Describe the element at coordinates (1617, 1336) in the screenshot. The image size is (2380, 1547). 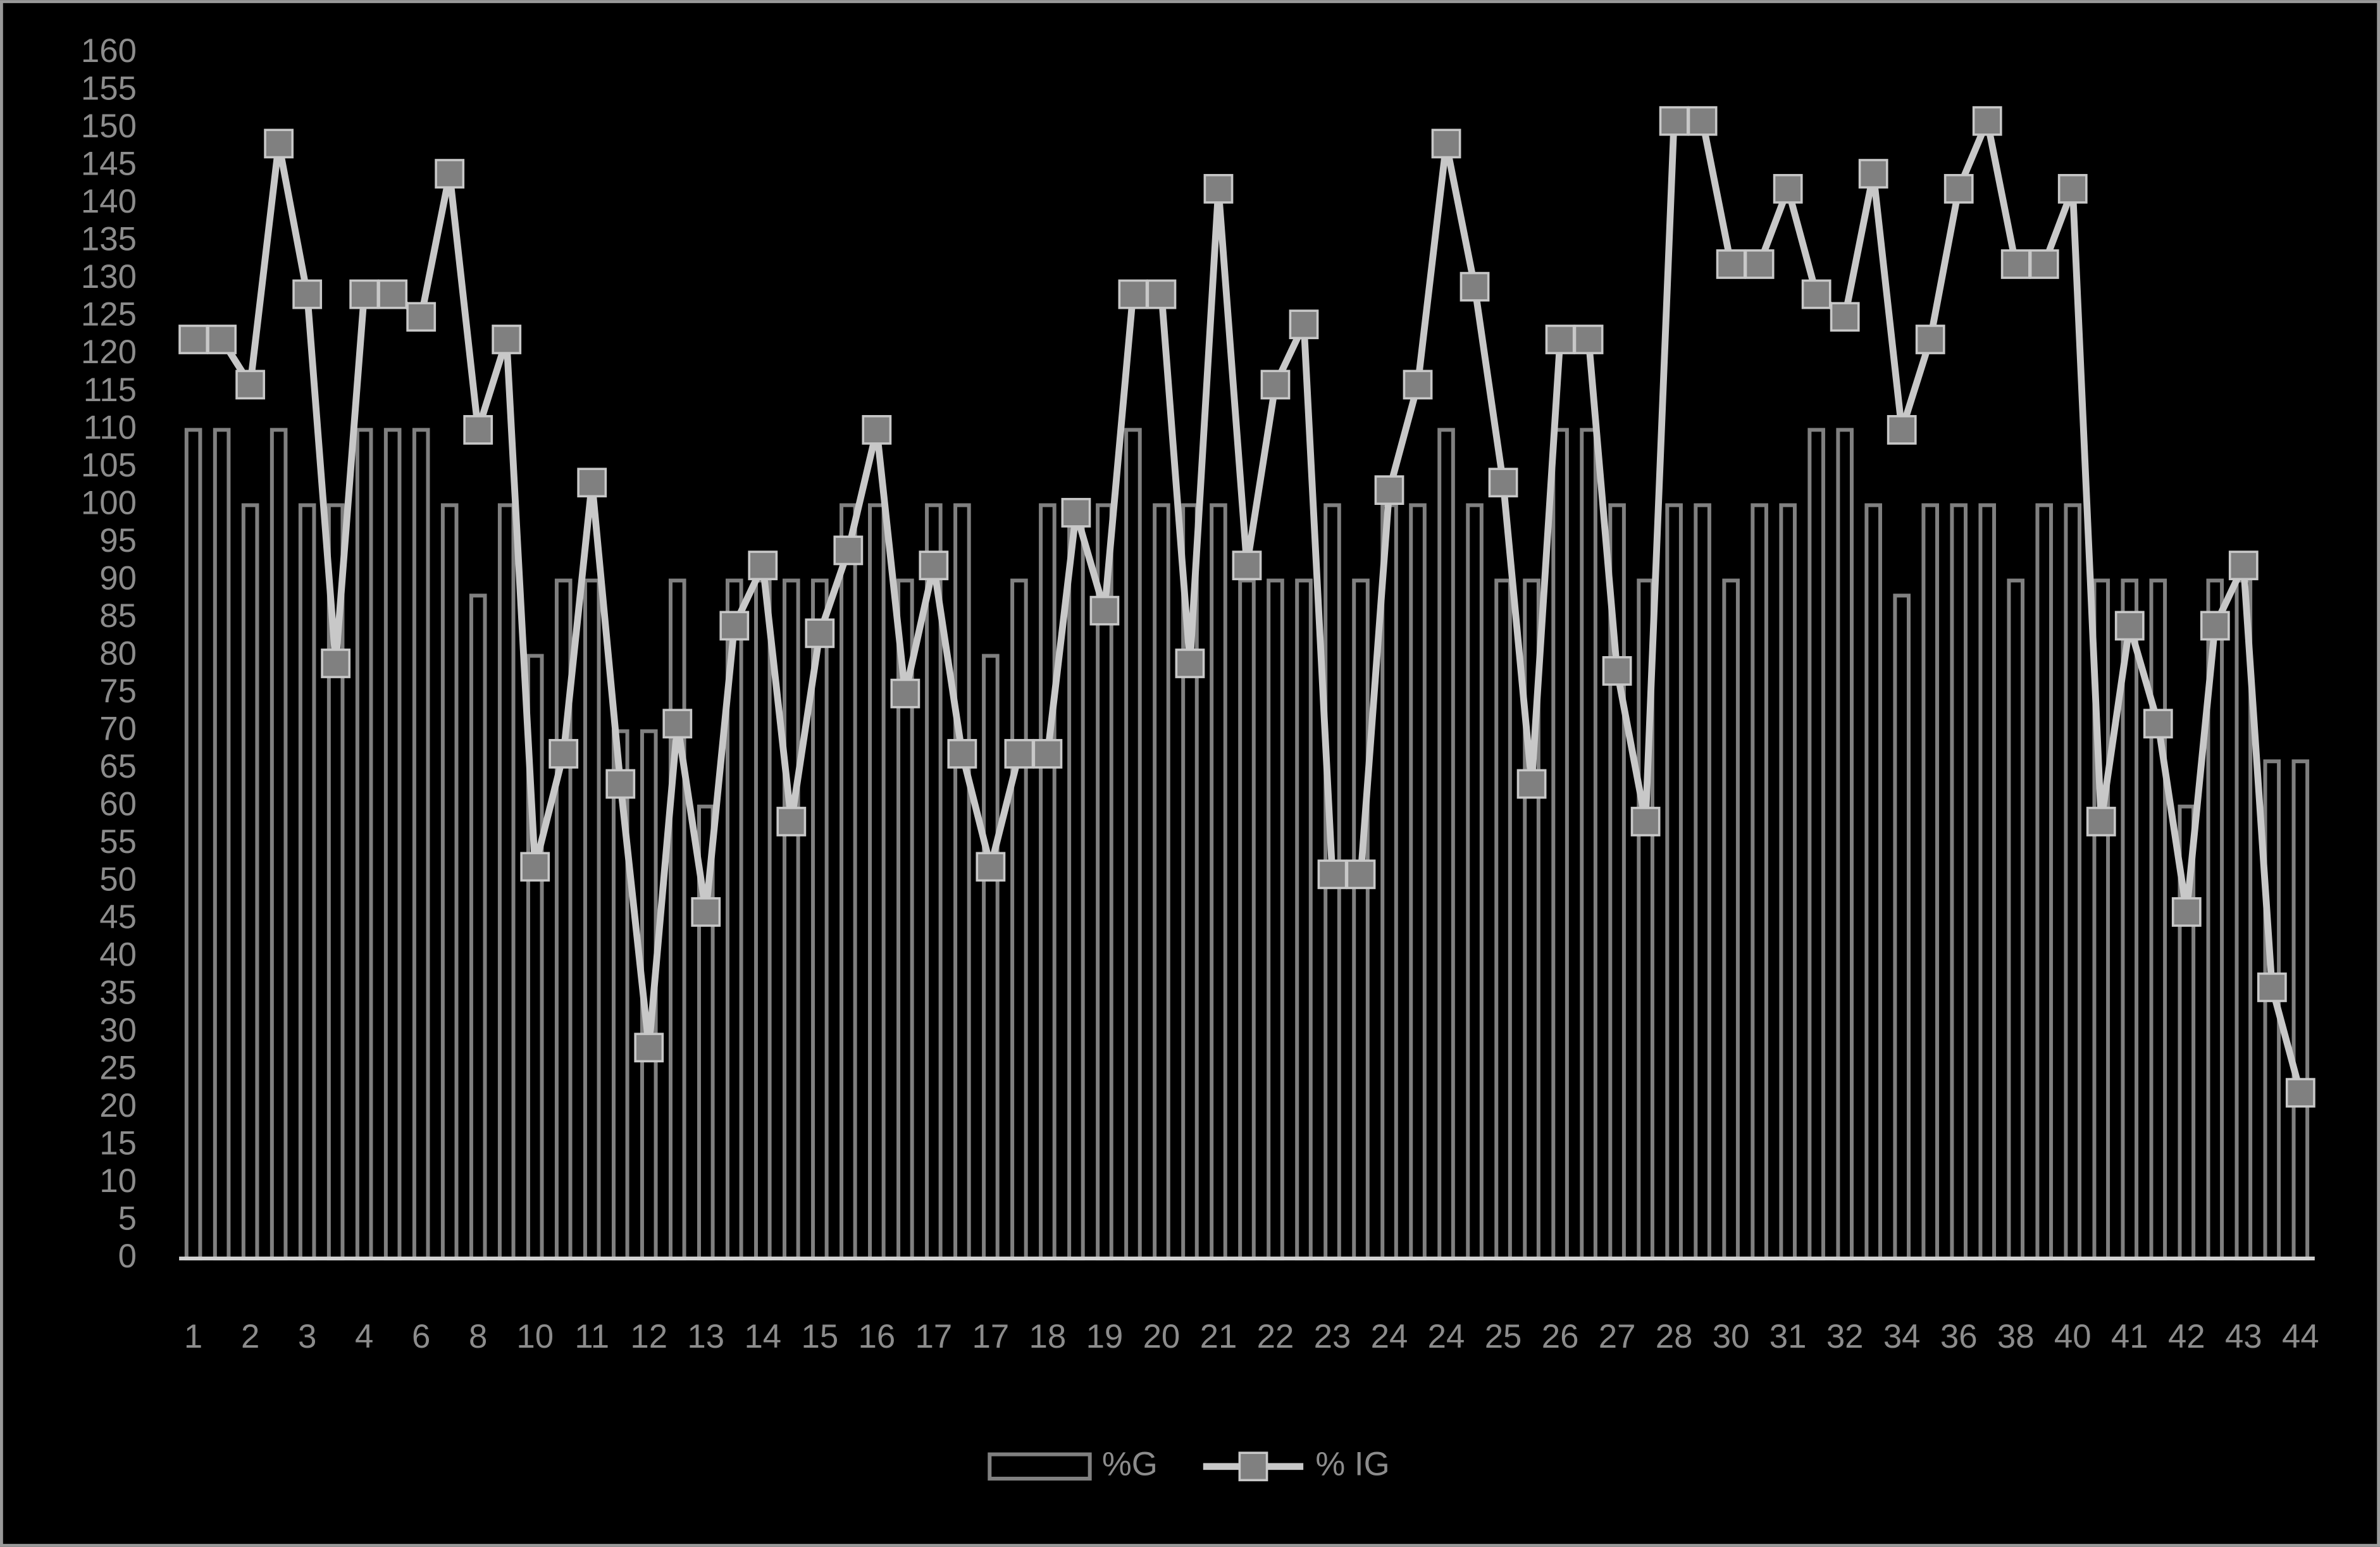
I see `x-tick-label: 27` at that location.